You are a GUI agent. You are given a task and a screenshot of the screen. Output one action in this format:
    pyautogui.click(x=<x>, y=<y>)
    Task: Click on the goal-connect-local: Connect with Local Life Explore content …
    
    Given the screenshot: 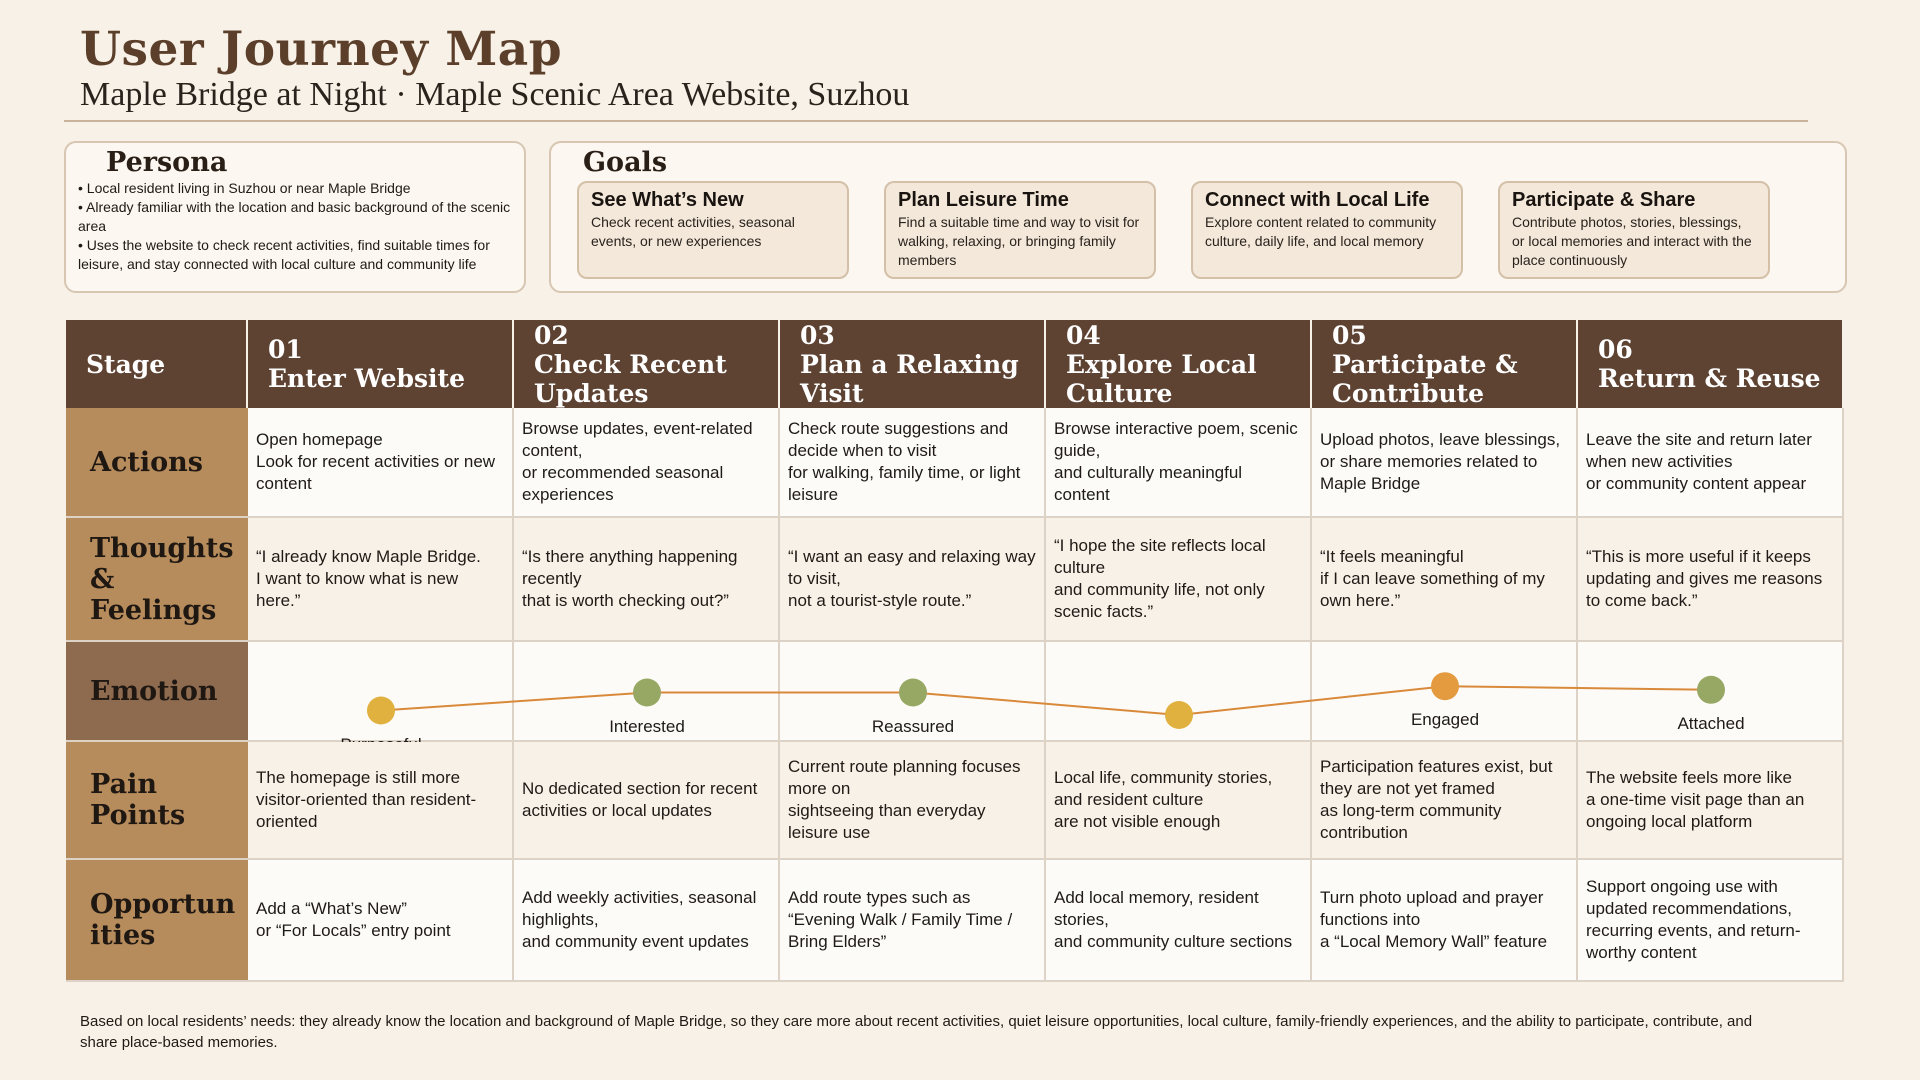 What is the action you would take?
    pyautogui.click(x=1327, y=230)
    